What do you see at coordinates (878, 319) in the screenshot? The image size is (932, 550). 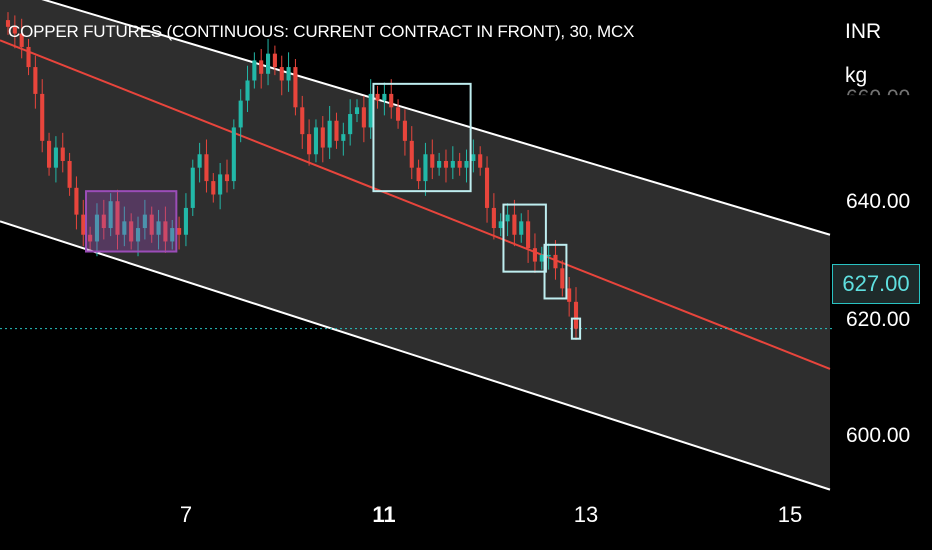 I see `y-tick-label: 620.00` at bounding box center [878, 319].